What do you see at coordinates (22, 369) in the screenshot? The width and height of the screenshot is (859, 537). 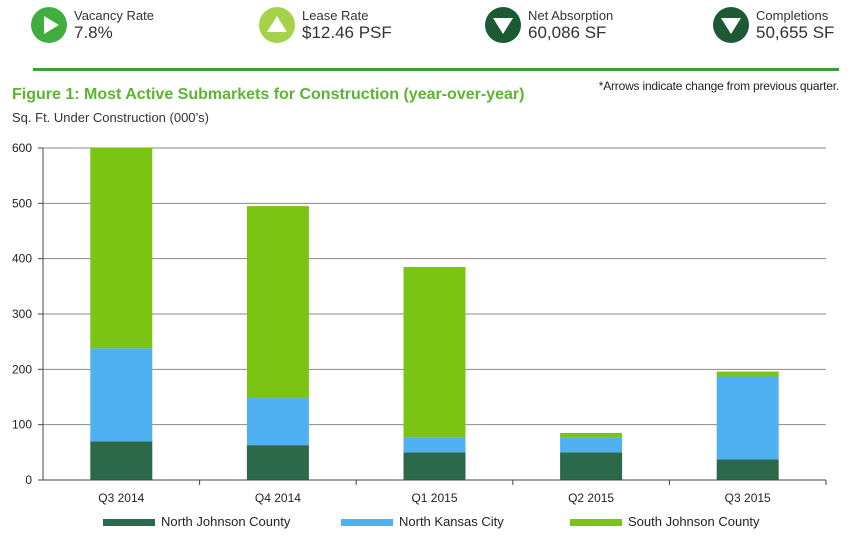 I see `y-tick-label: 200` at bounding box center [22, 369].